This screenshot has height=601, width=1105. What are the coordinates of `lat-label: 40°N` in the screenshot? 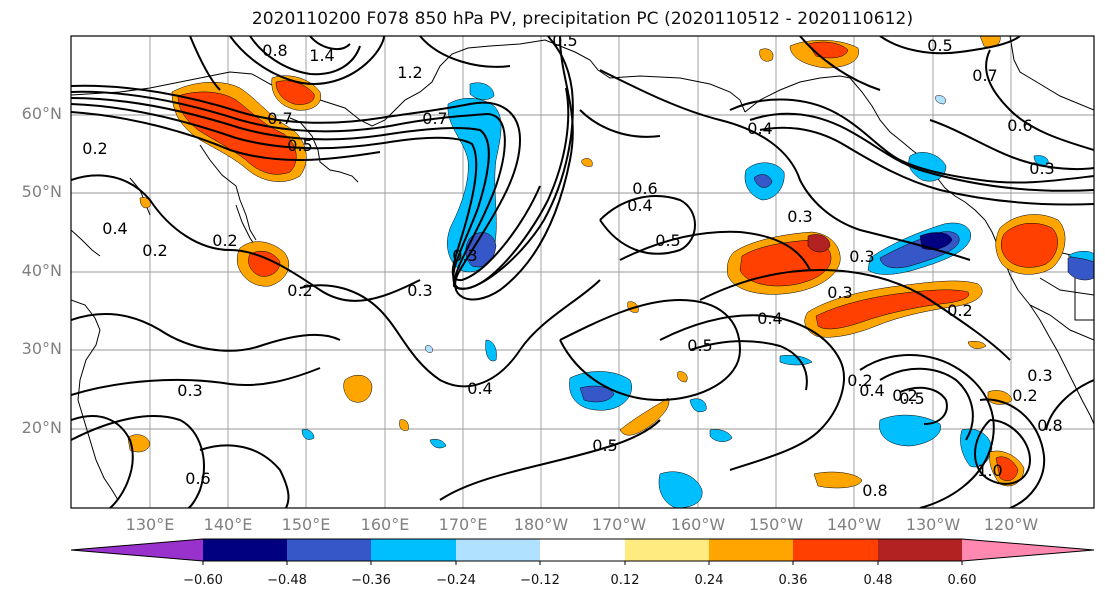 It's located at (41, 270).